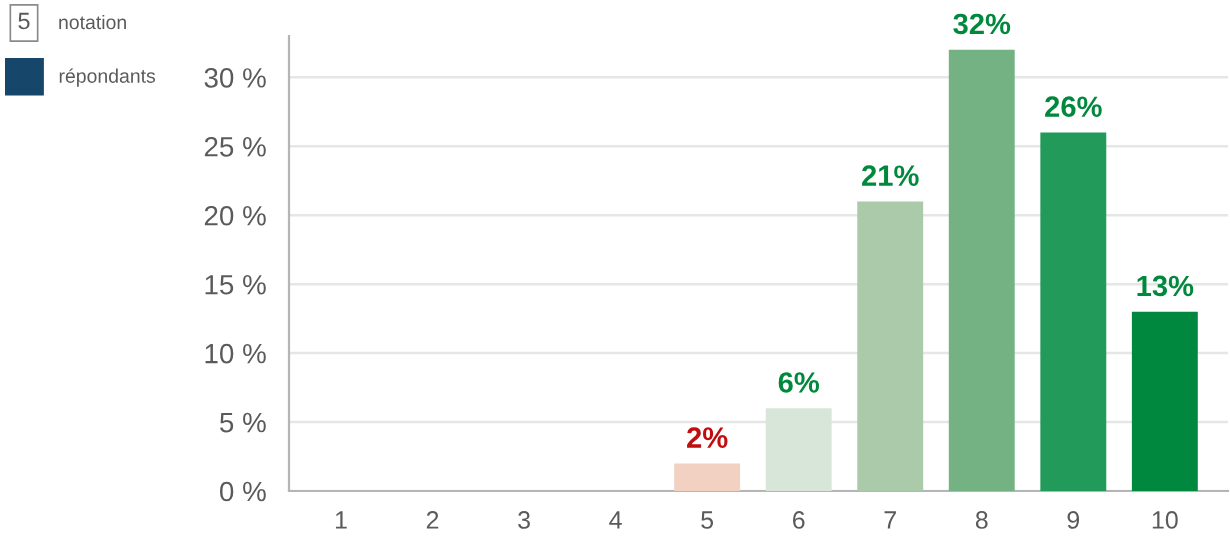 This screenshot has height=537, width=1230. What do you see at coordinates (615, 520) in the screenshot?
I see `x-tick-label: 4` at bounding box center [615, 520].